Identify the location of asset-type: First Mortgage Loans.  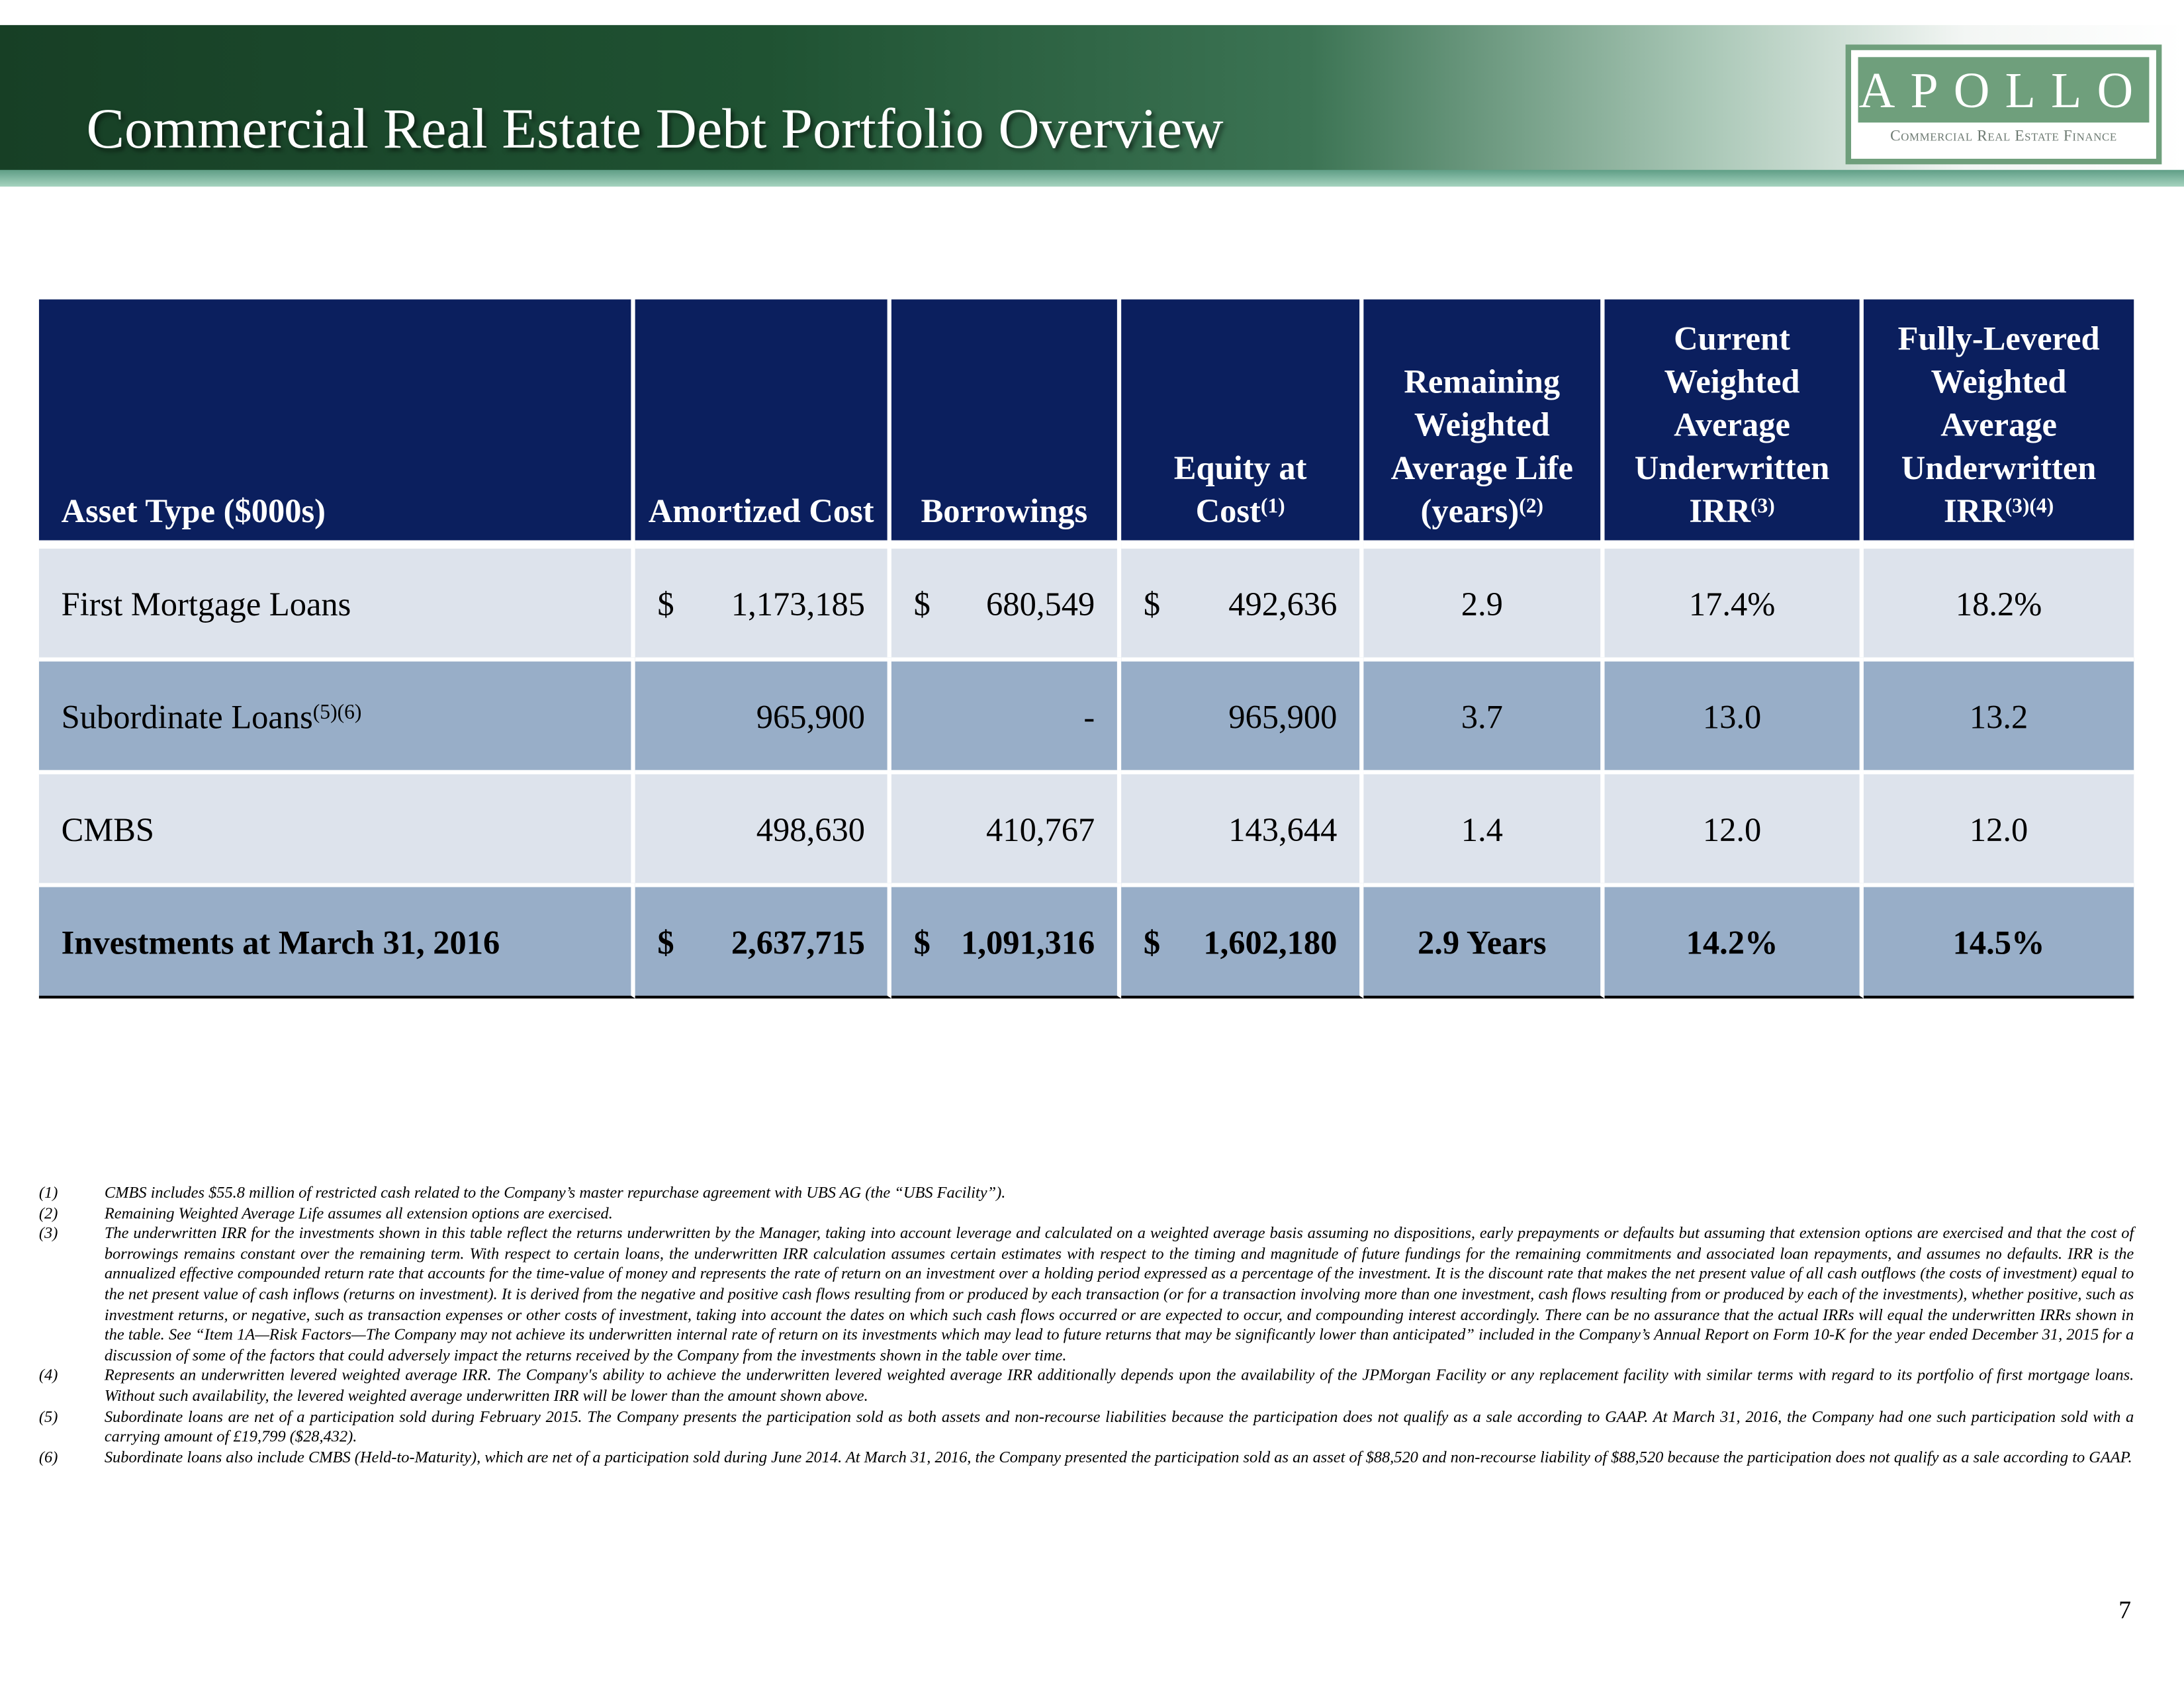
(206, 605).